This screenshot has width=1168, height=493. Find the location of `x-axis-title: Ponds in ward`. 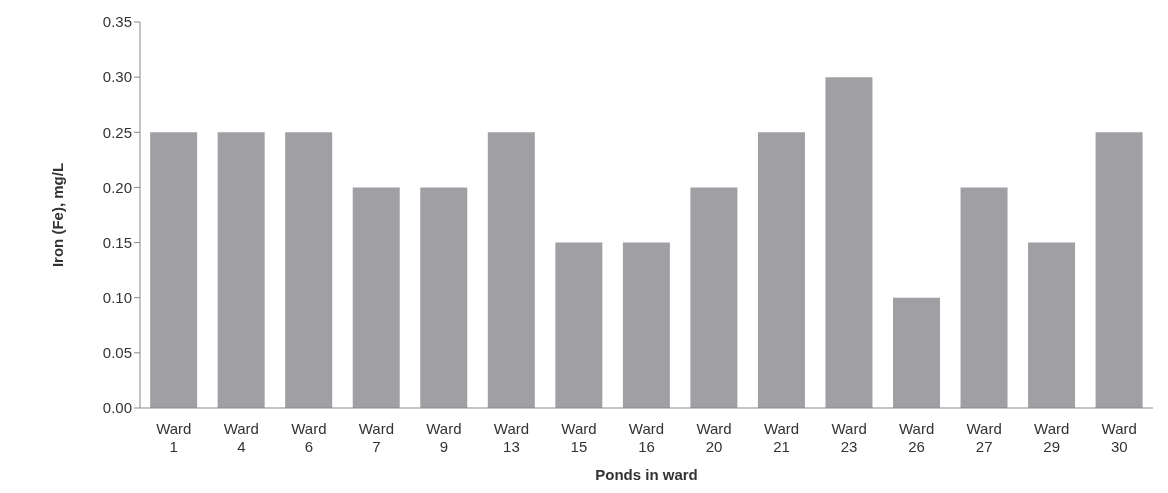

x-axis-title: Ponds in ward is located at coordinates (646, 474).